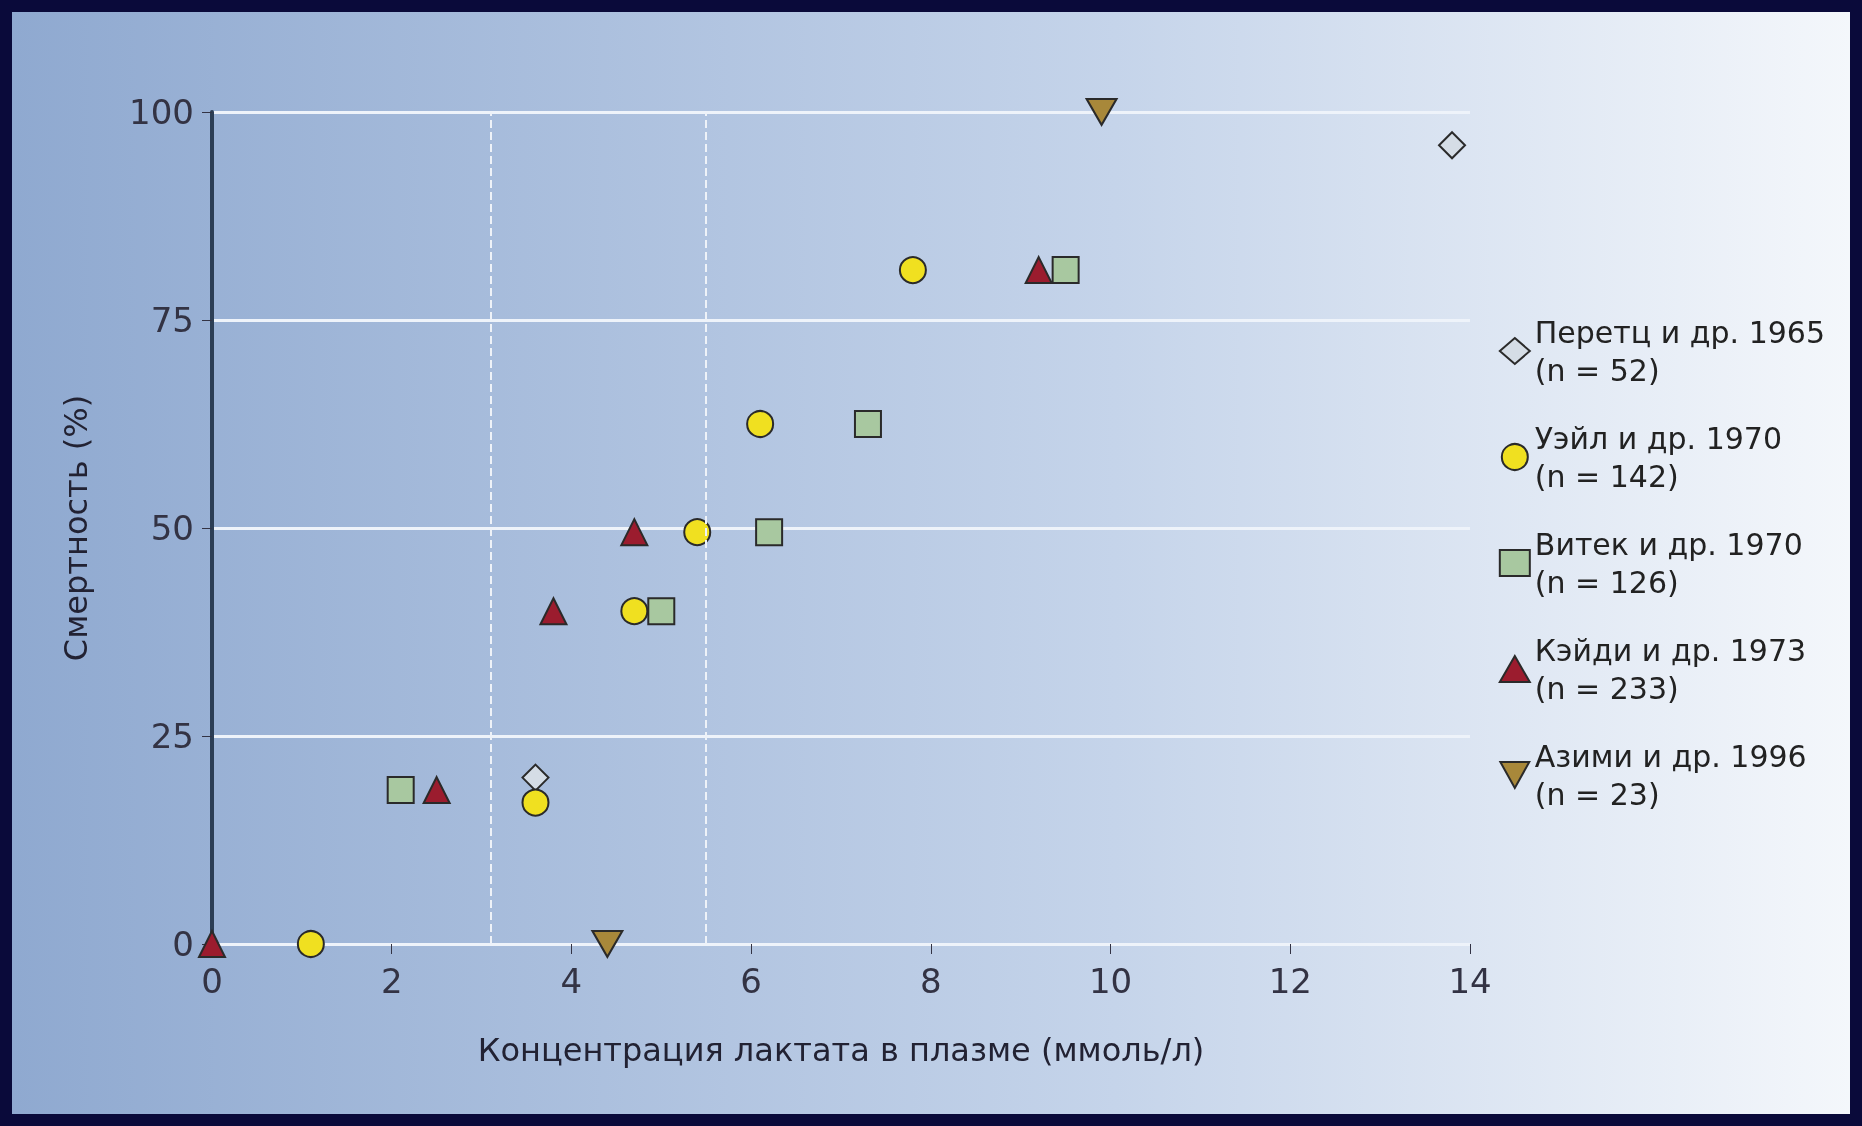 Image resolution: width=1862 pixels, height=1126 pixels. Describe the element at coordinates (161, 112) in the screenshot. I see `y-tick-label: 100` at that location.